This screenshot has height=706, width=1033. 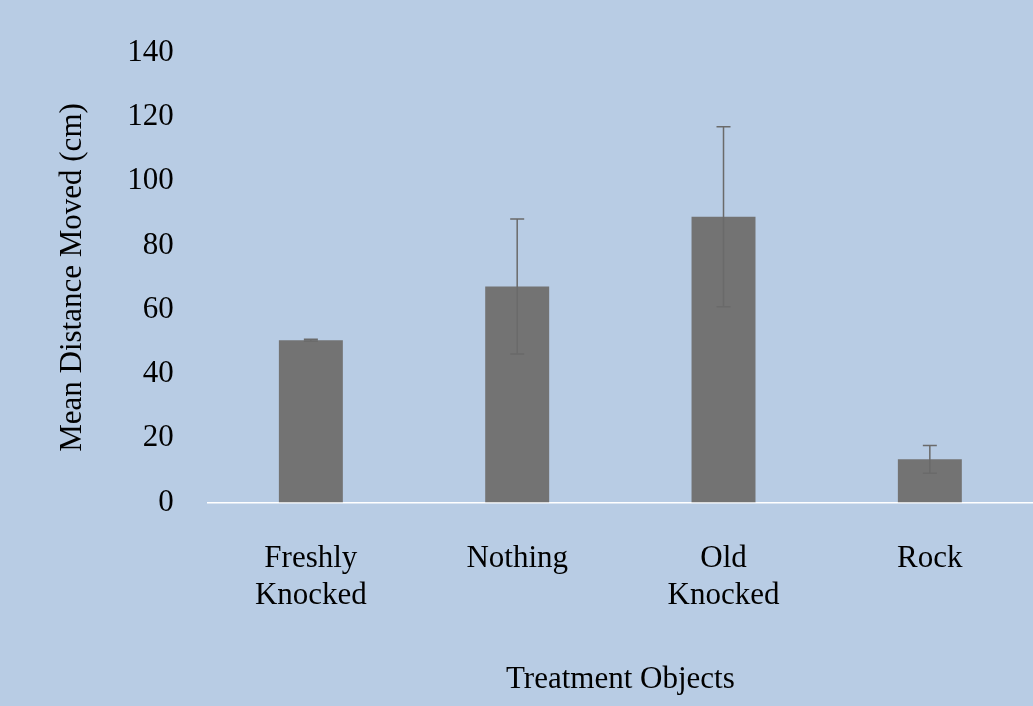 What do you see at coordinates (311, 575) in the screenshot?
I see `x-tick-label: Freshly Knocked` at bounding box center [311, 575].